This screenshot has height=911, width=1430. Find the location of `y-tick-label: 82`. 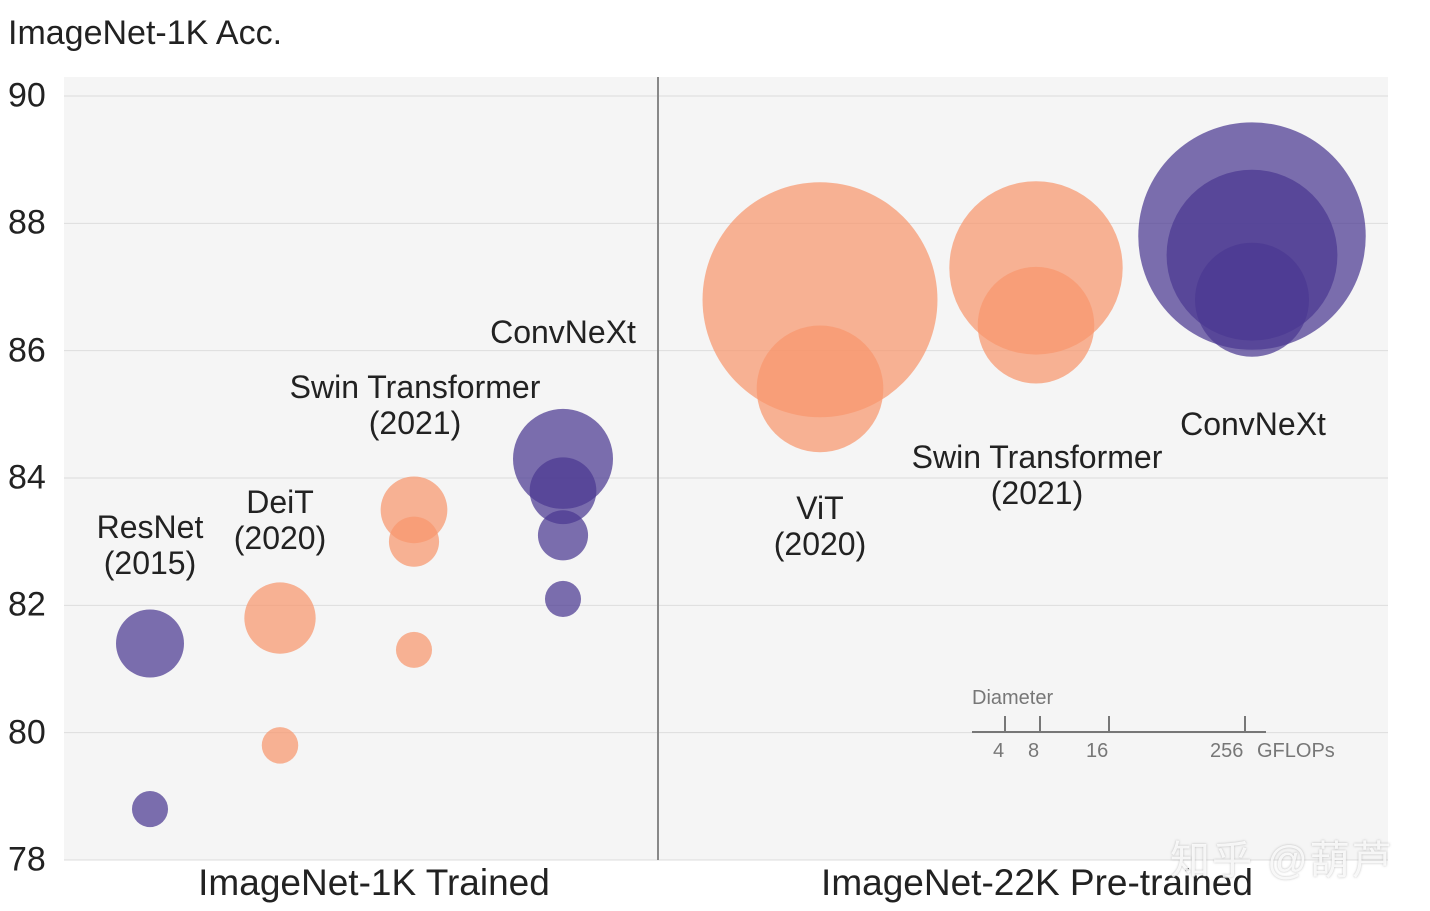

y-tick-label: 82 is located at coordinates (27, 604).